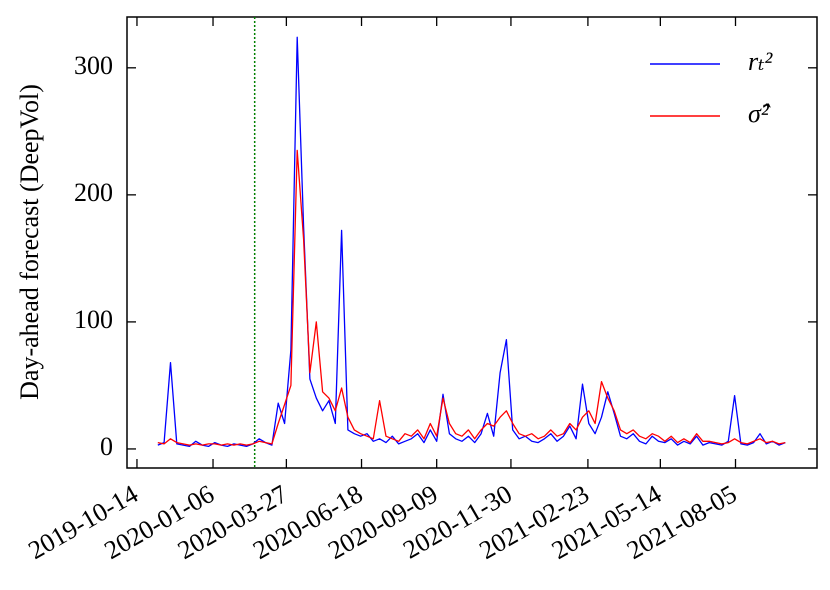 This screenshot has width=830, height=590. Describe the element at coordinates (93, 319) in the screenshot. I see `y-tick-label: 100` at that location.